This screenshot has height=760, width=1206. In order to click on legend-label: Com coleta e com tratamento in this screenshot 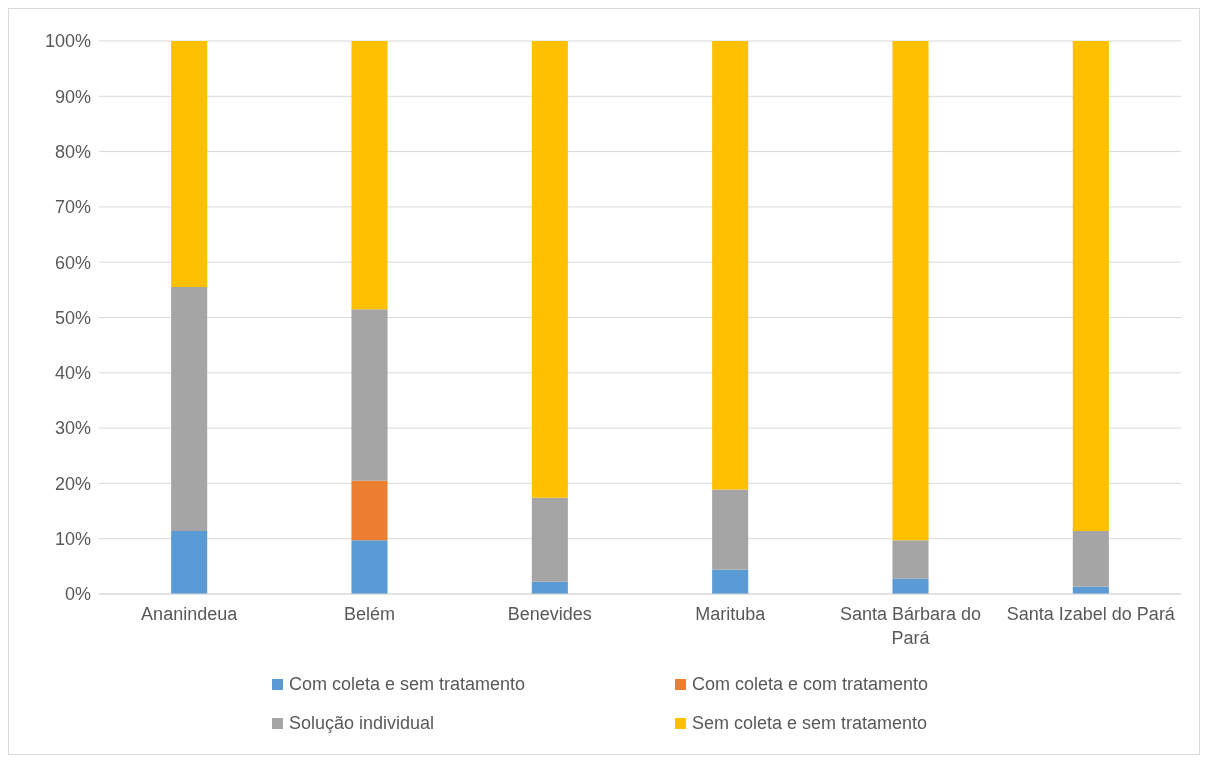, I will do `click(810, 684)`.